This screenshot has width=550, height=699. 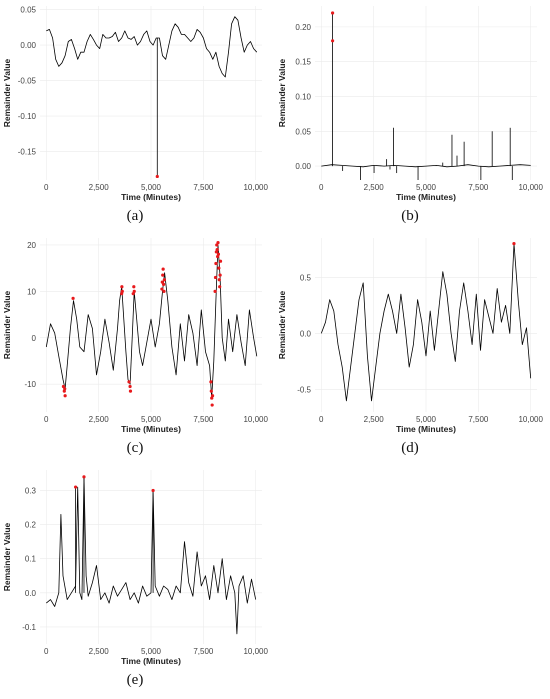 What do you see at coordinates (304, 390) in the screenshot?
I see `y-tick-label: -0.5` at bounding box center [304, 390].